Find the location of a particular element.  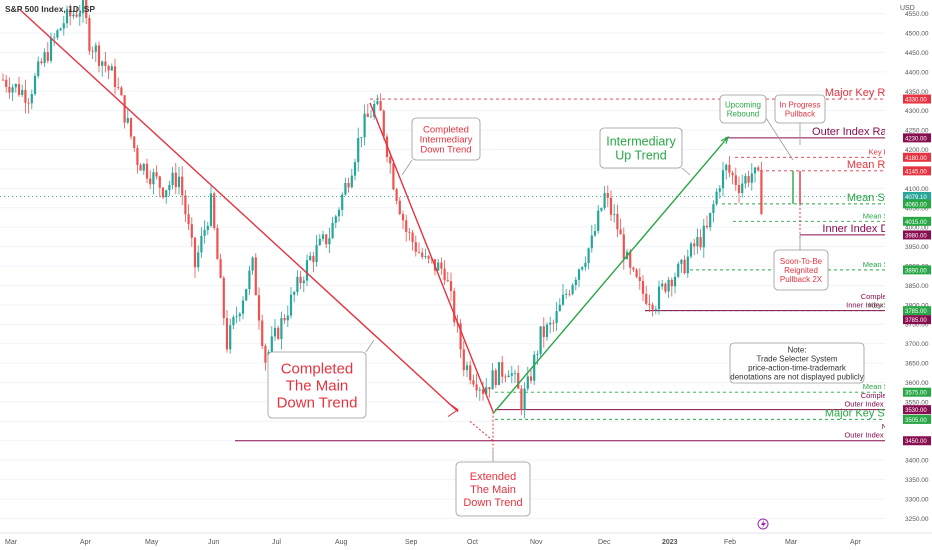

level-label: Major Key Sup is located at coordinates (861, 413).